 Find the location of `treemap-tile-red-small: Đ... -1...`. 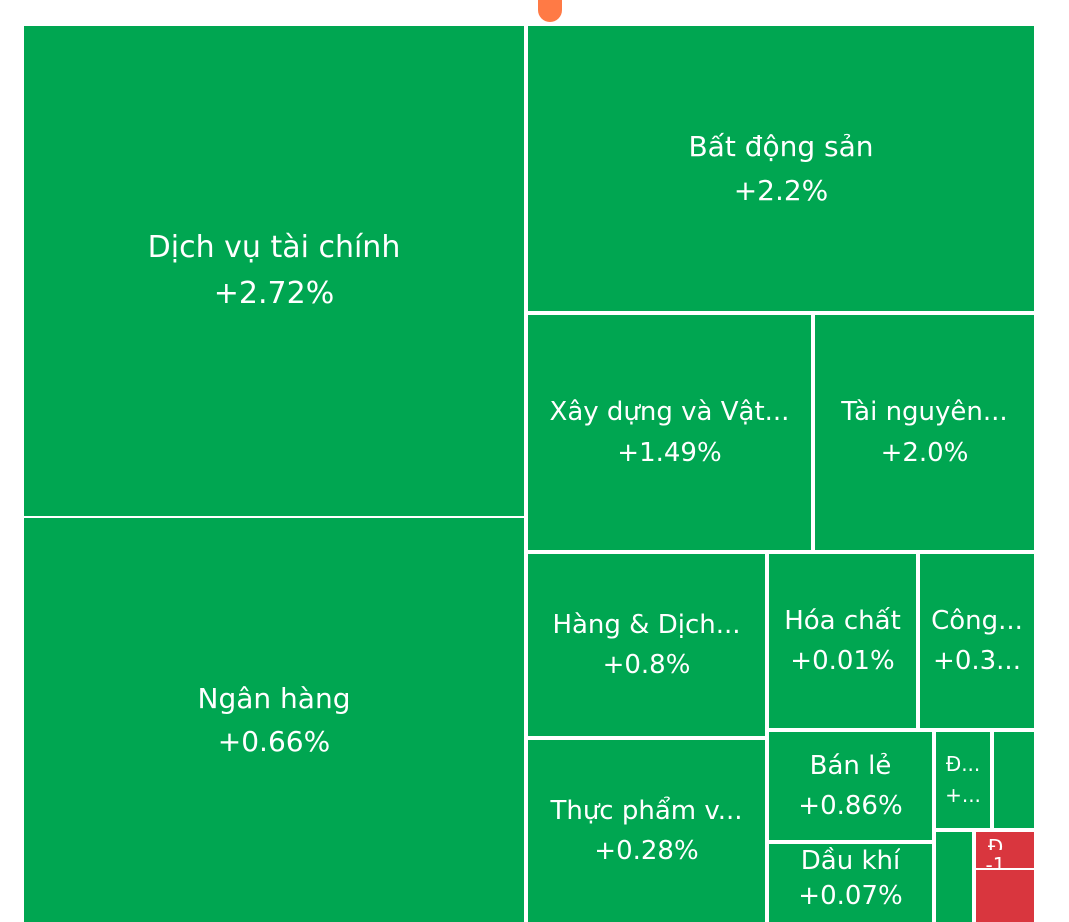

treemap-tile-red-small: Đ... -1... is located at coordinates (1005, 850).